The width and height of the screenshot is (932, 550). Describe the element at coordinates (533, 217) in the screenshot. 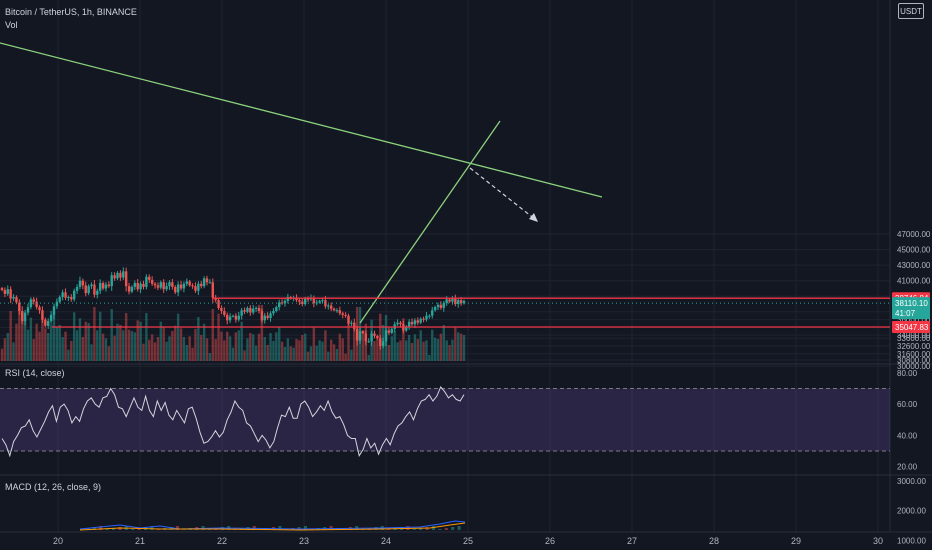

I see `projection-arrow-head` at that location.